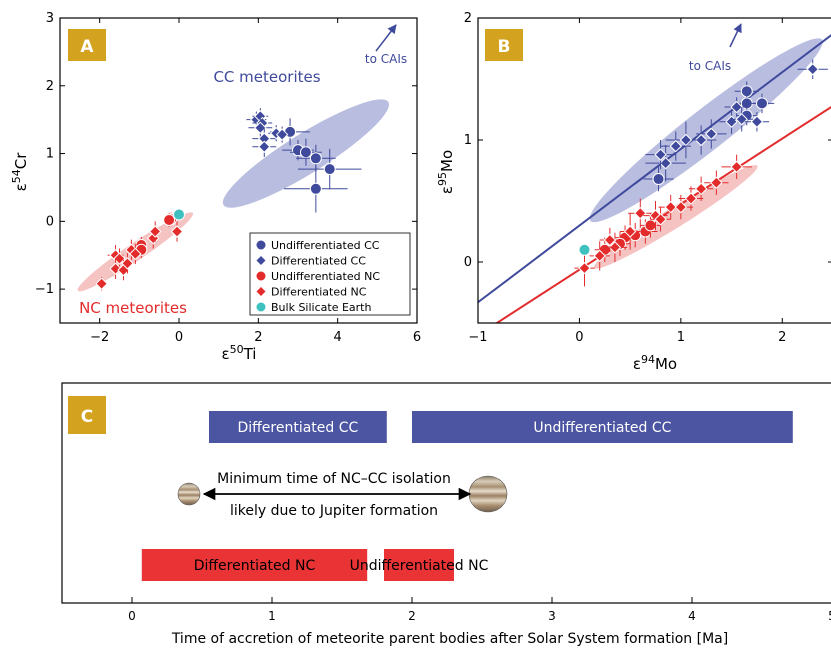  Describe the element at coordinates (446, 172) in the screenshot. I see `panel-b-ylabel: ε95Mo` at that location.